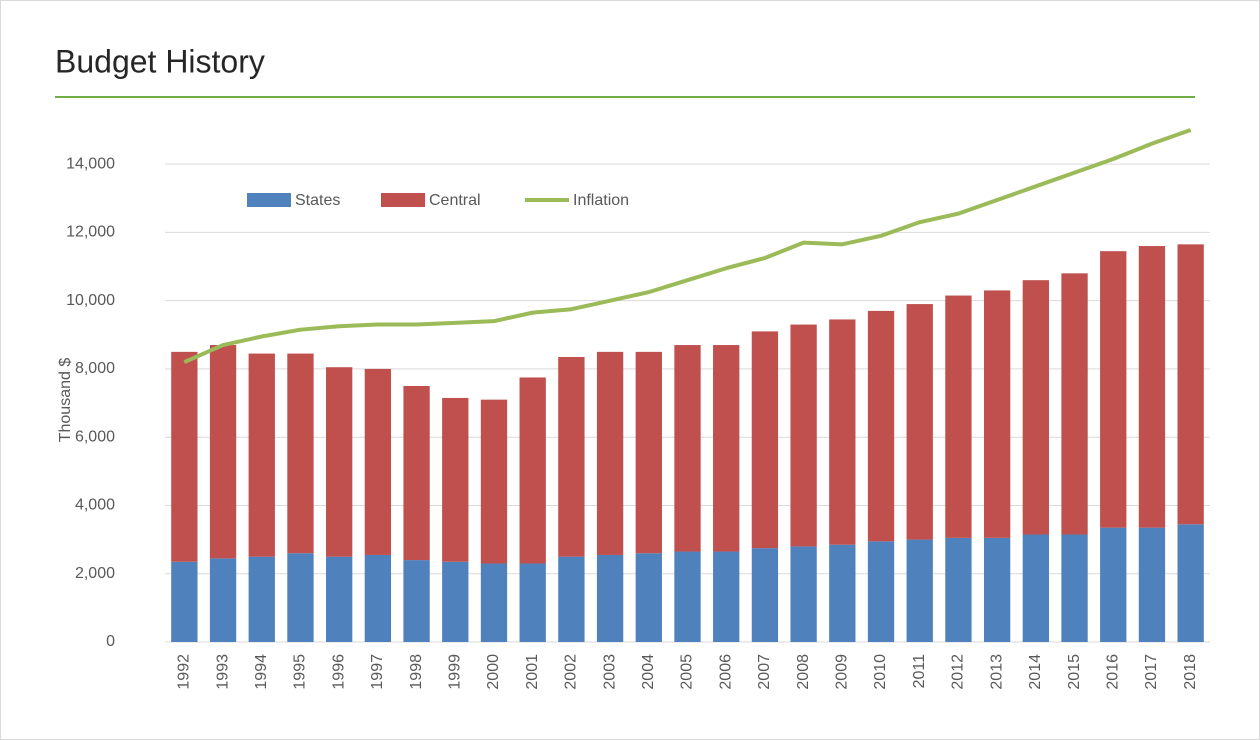  What do you see at coordinates (416, 672) in the screenshot?
I see `x-tick-label: 1998` at bounding box center [416, 672].